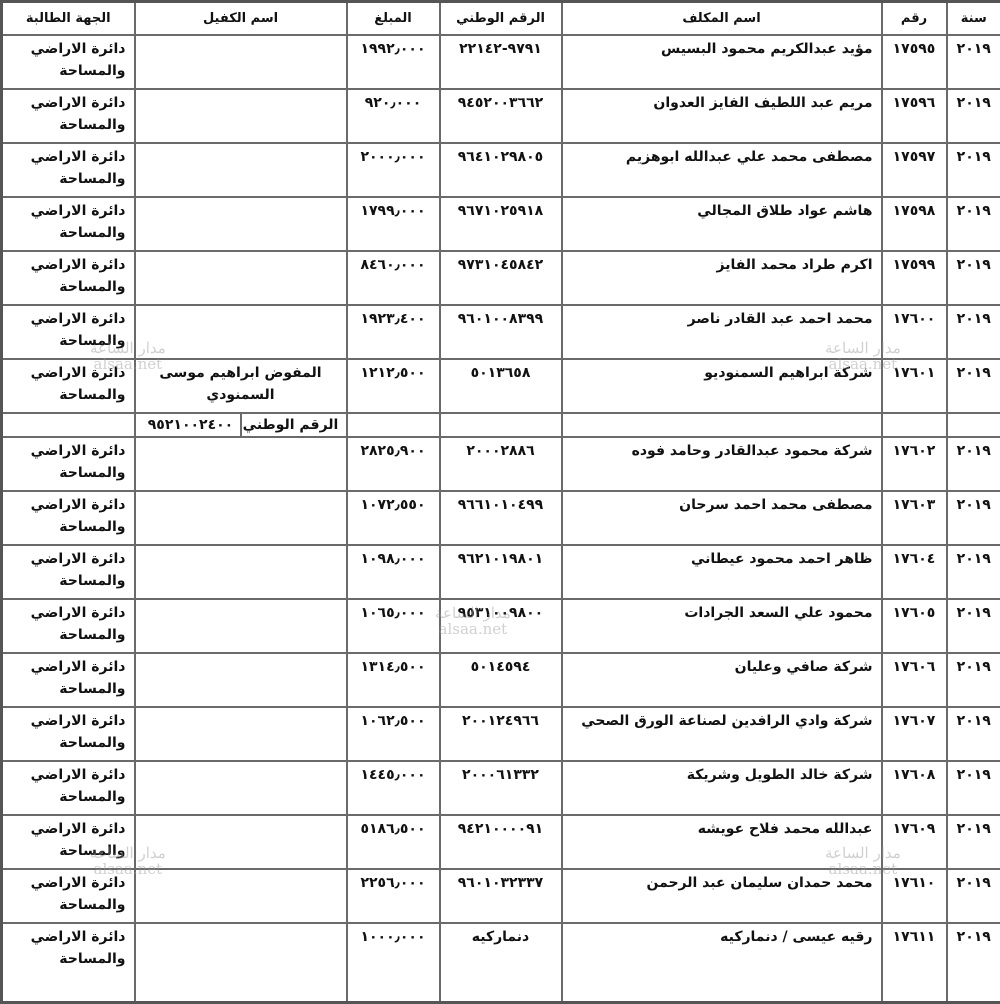 The width and height of the screenshot is (1000, 1004). What do you see at coordinates (393, 788) in the screenshot?
I see `cell-amount: ١٤٤٥٫٠٠٠` at bounding box center [393, 788].